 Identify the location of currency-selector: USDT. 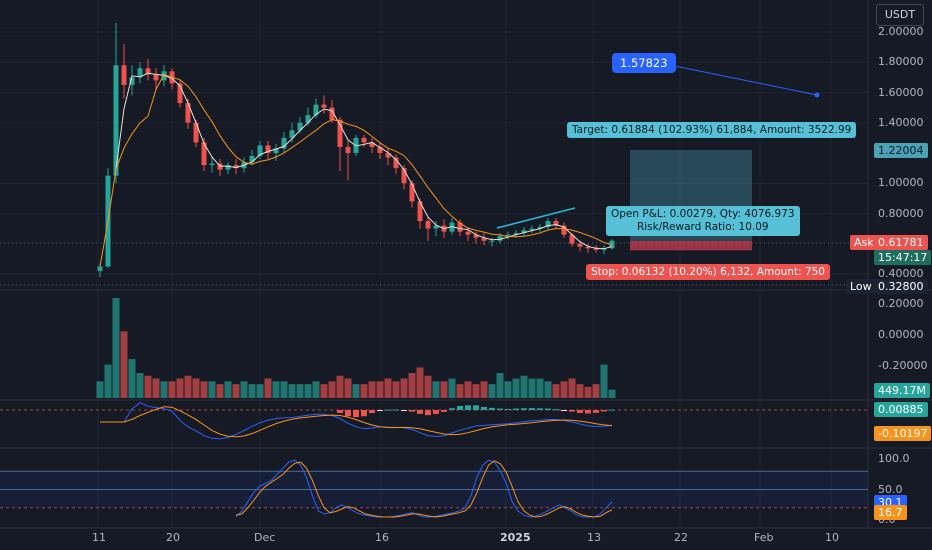
(900, 15).